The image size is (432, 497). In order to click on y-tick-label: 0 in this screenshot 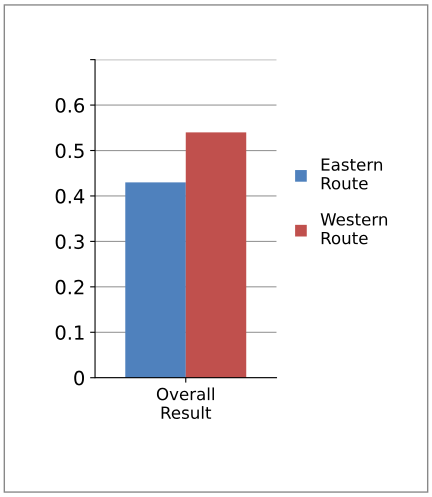, I will do `click(79, 378)`.